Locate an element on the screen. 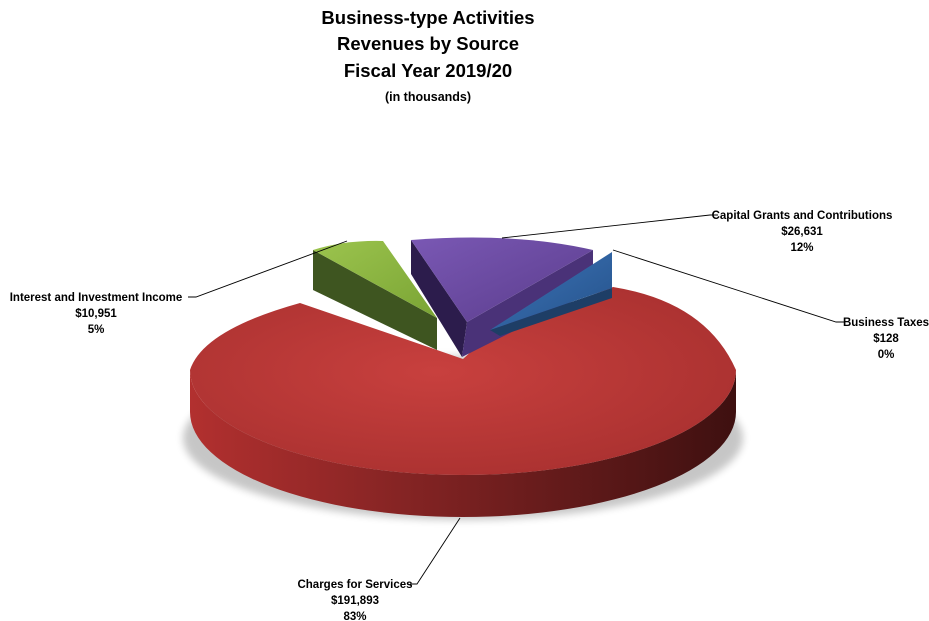 The height and width of the screenshot is (621, 929). slice-business-taxes-top is located at coordinates (551, 291).